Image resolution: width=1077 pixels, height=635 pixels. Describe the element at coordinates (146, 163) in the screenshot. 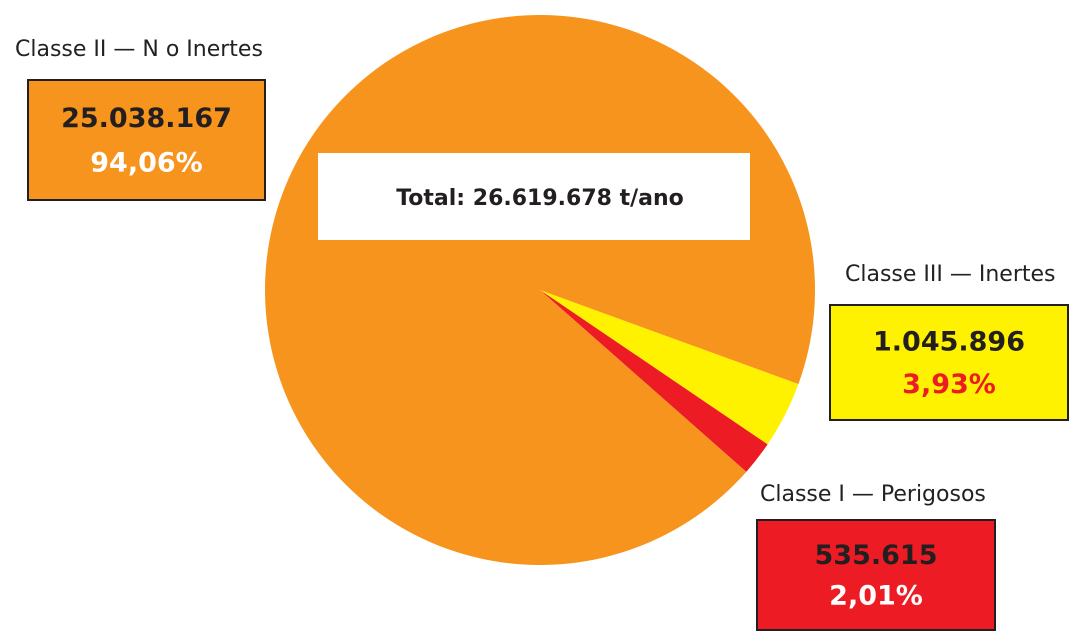

I see `percent-label: 94,06%` at that location.